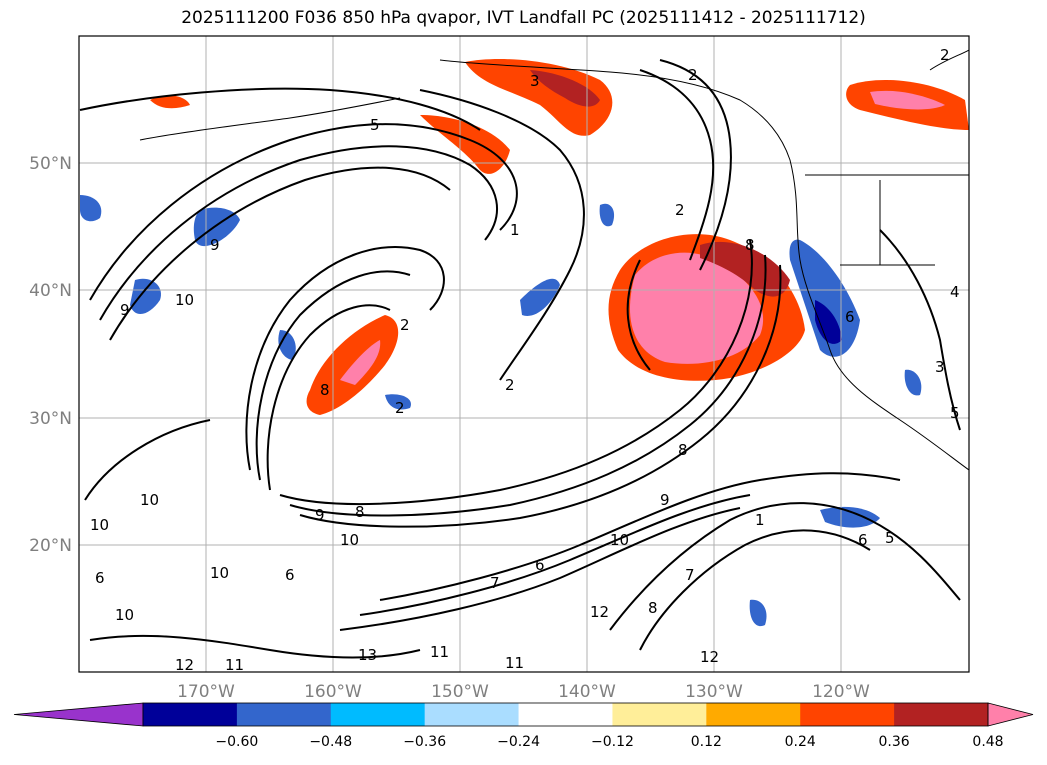  I want to click on lat-label: 20°N, so click(50, 546).